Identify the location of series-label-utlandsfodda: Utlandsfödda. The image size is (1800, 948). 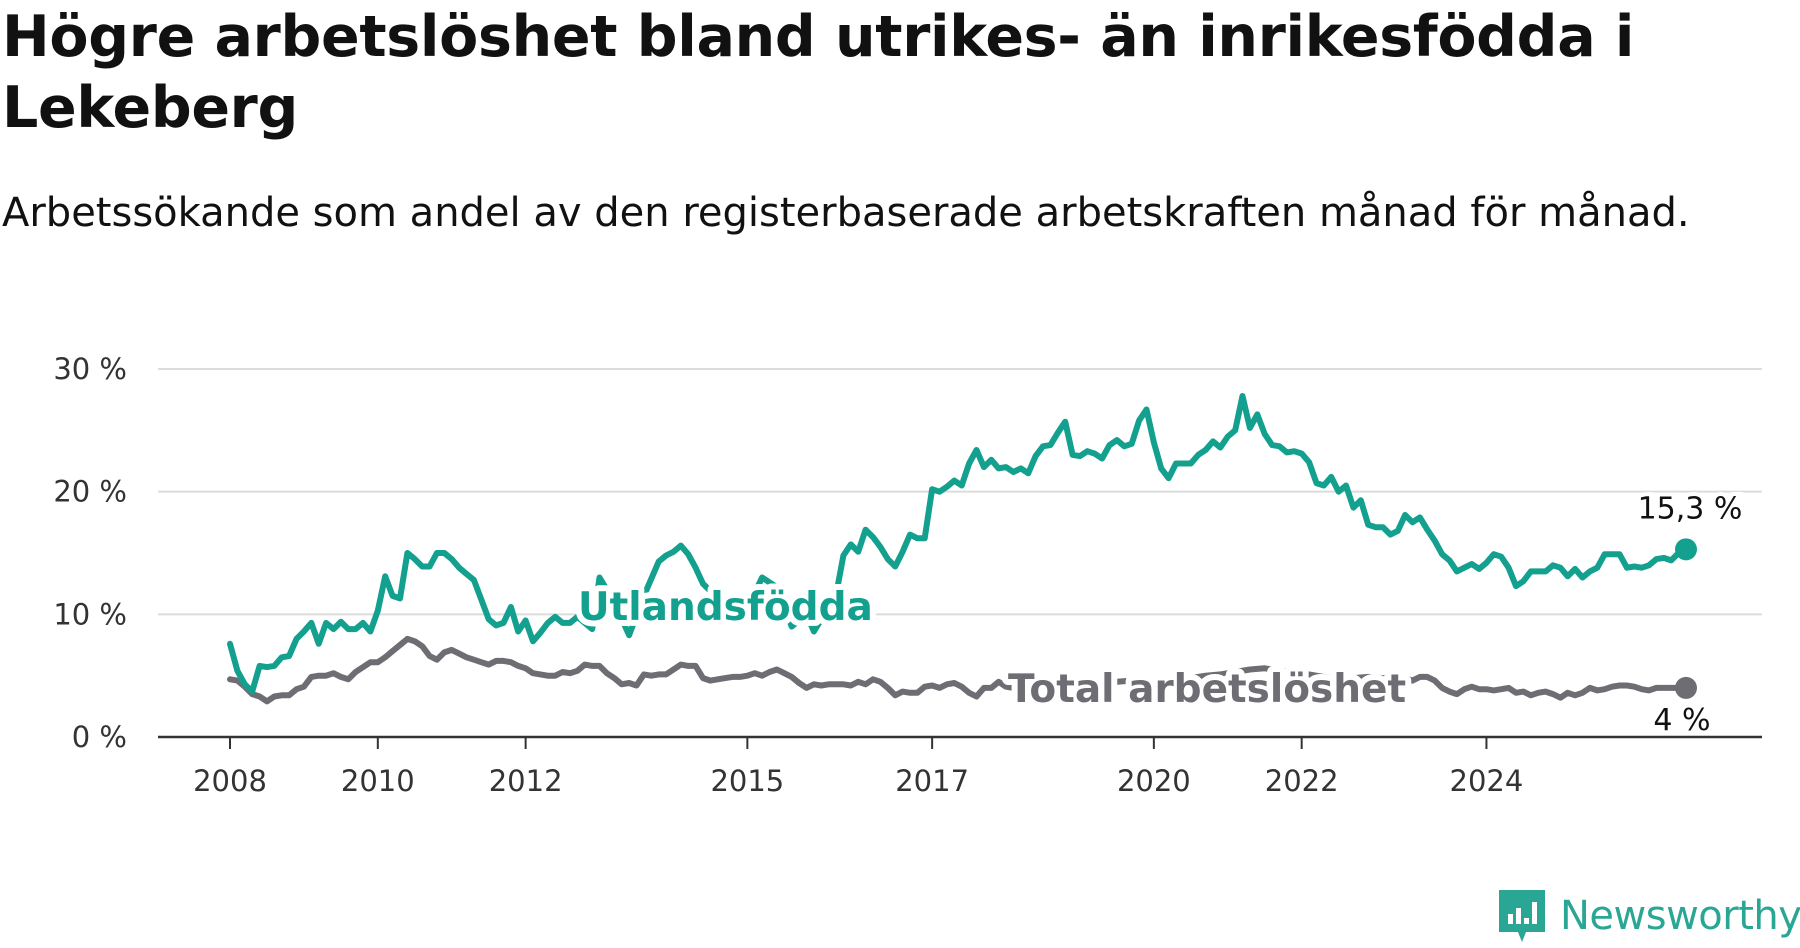
(725, 607).